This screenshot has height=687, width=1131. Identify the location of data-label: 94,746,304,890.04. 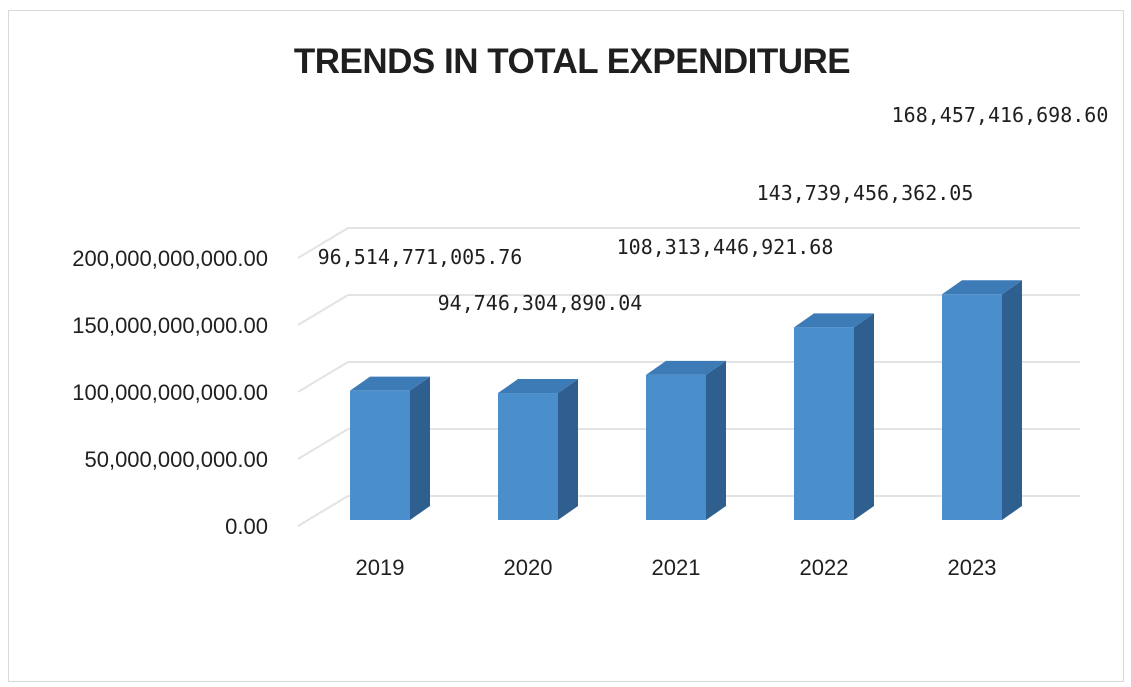
(540, 303).